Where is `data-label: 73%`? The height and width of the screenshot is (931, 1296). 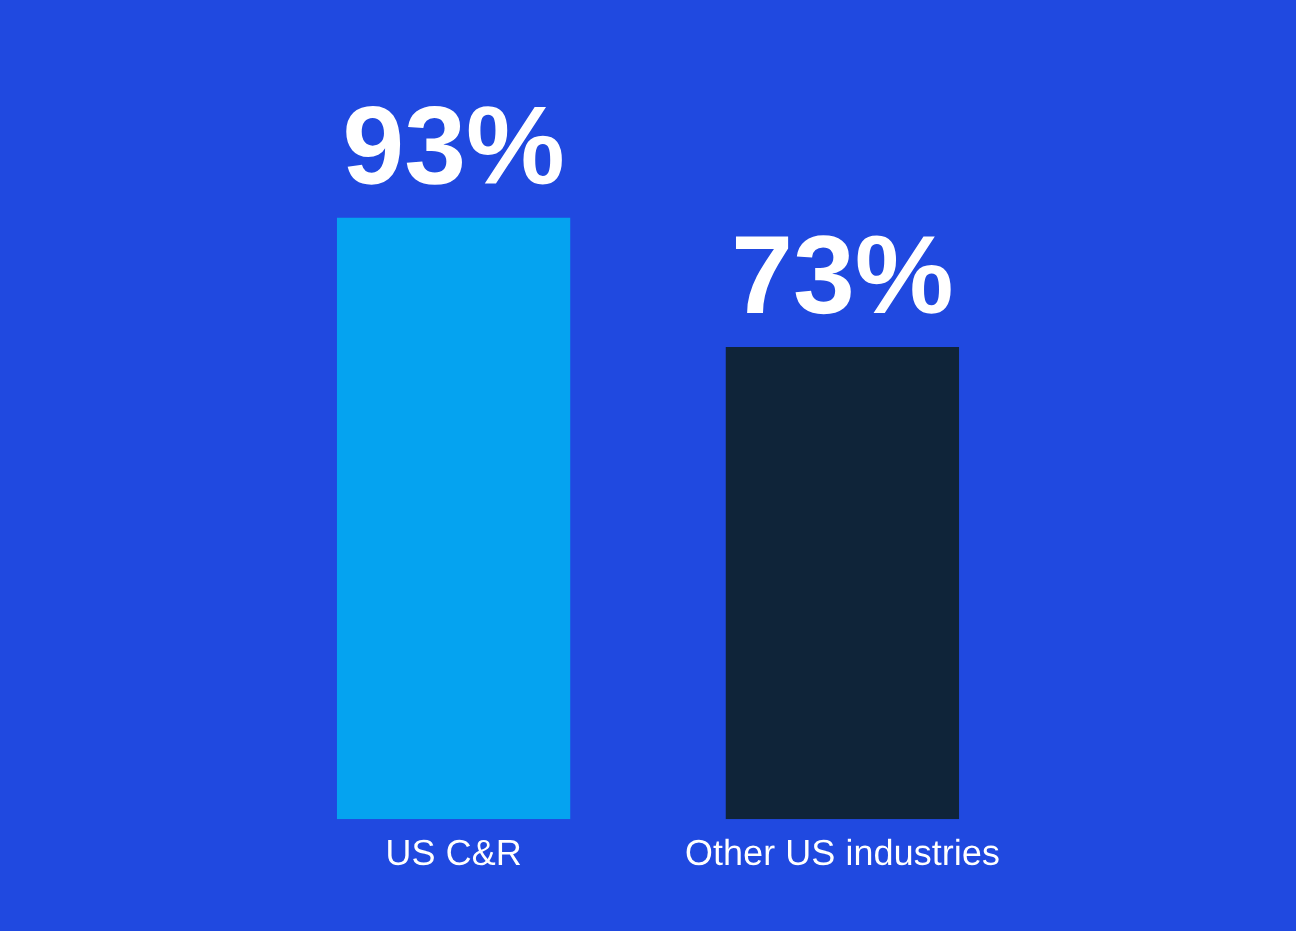
data-label: 73% is located at coordinates (843, 275).